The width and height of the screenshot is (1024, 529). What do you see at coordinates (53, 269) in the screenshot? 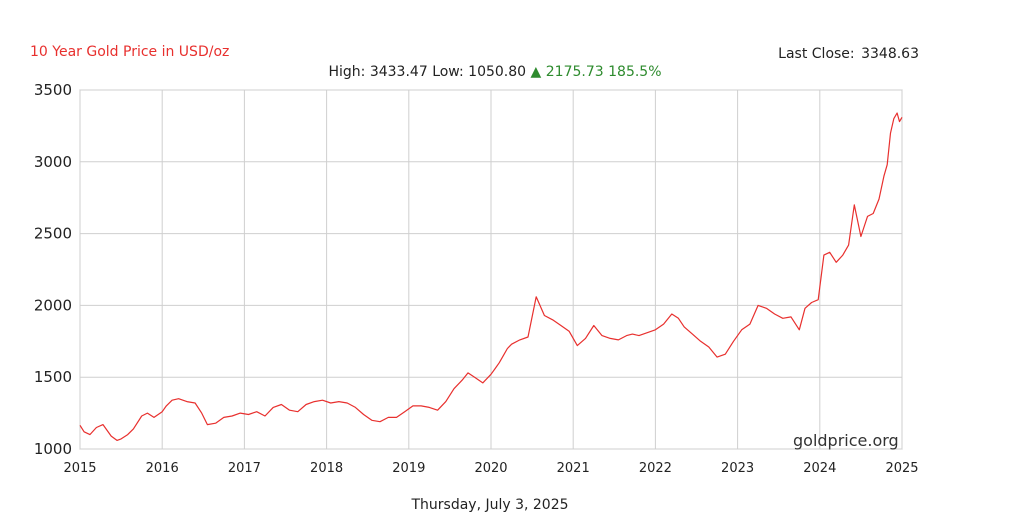
I see `y-axis-ticks: 1000 1500 2000 2500 3000 3500` at bounding box center [53, 269].